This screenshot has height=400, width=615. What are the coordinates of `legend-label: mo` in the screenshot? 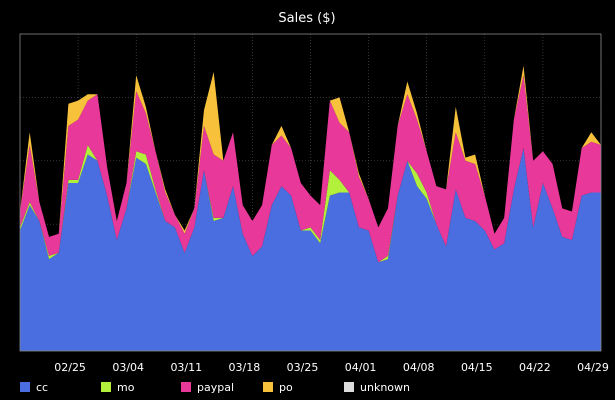 It's located at (126, 387).